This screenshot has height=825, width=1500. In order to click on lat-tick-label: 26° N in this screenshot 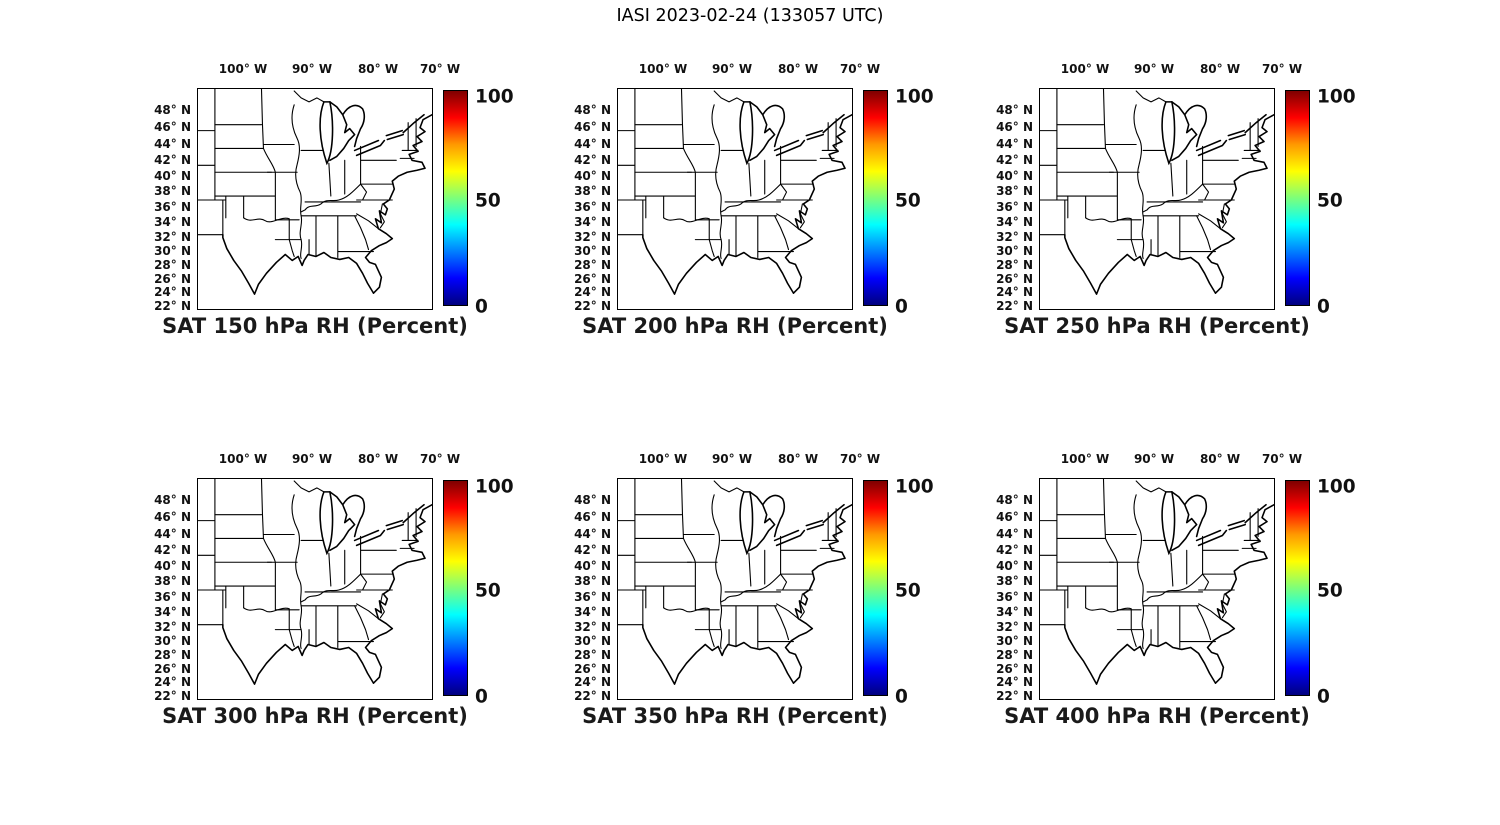, I will do `click(592, 668)`.